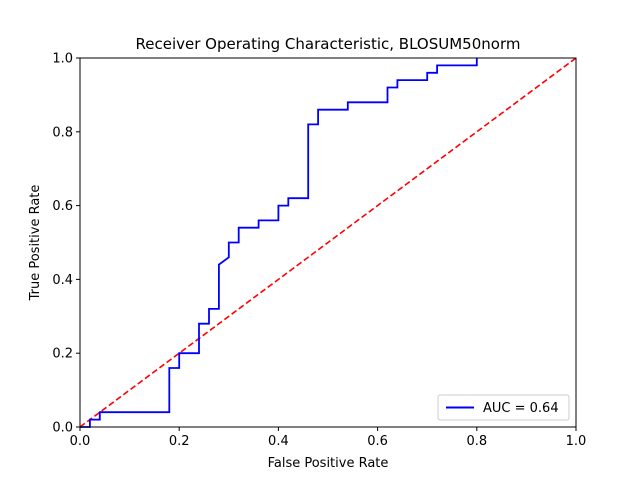  Describe the element at coordinates (576, 441) in the screenshot. I see `x-tick-label: 1.0` at that location.